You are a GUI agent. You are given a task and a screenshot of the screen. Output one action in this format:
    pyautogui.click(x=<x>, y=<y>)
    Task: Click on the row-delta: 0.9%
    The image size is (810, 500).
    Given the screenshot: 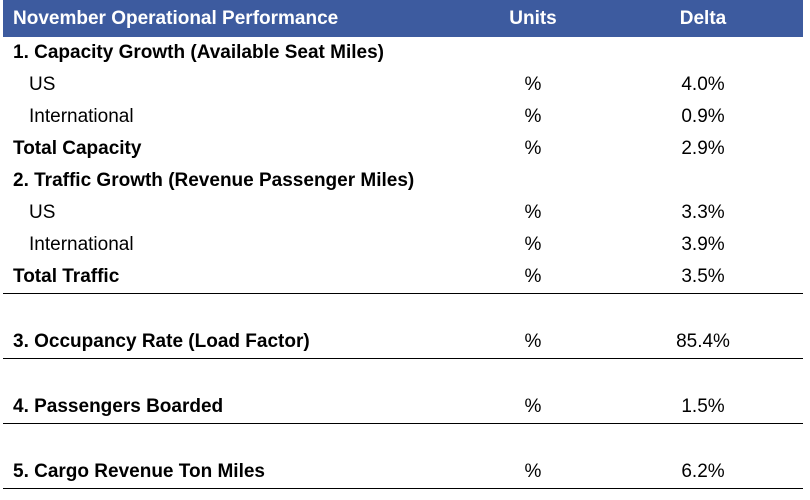 What is the action you would take?
    pyautogui.click(x=703, y=116)
    